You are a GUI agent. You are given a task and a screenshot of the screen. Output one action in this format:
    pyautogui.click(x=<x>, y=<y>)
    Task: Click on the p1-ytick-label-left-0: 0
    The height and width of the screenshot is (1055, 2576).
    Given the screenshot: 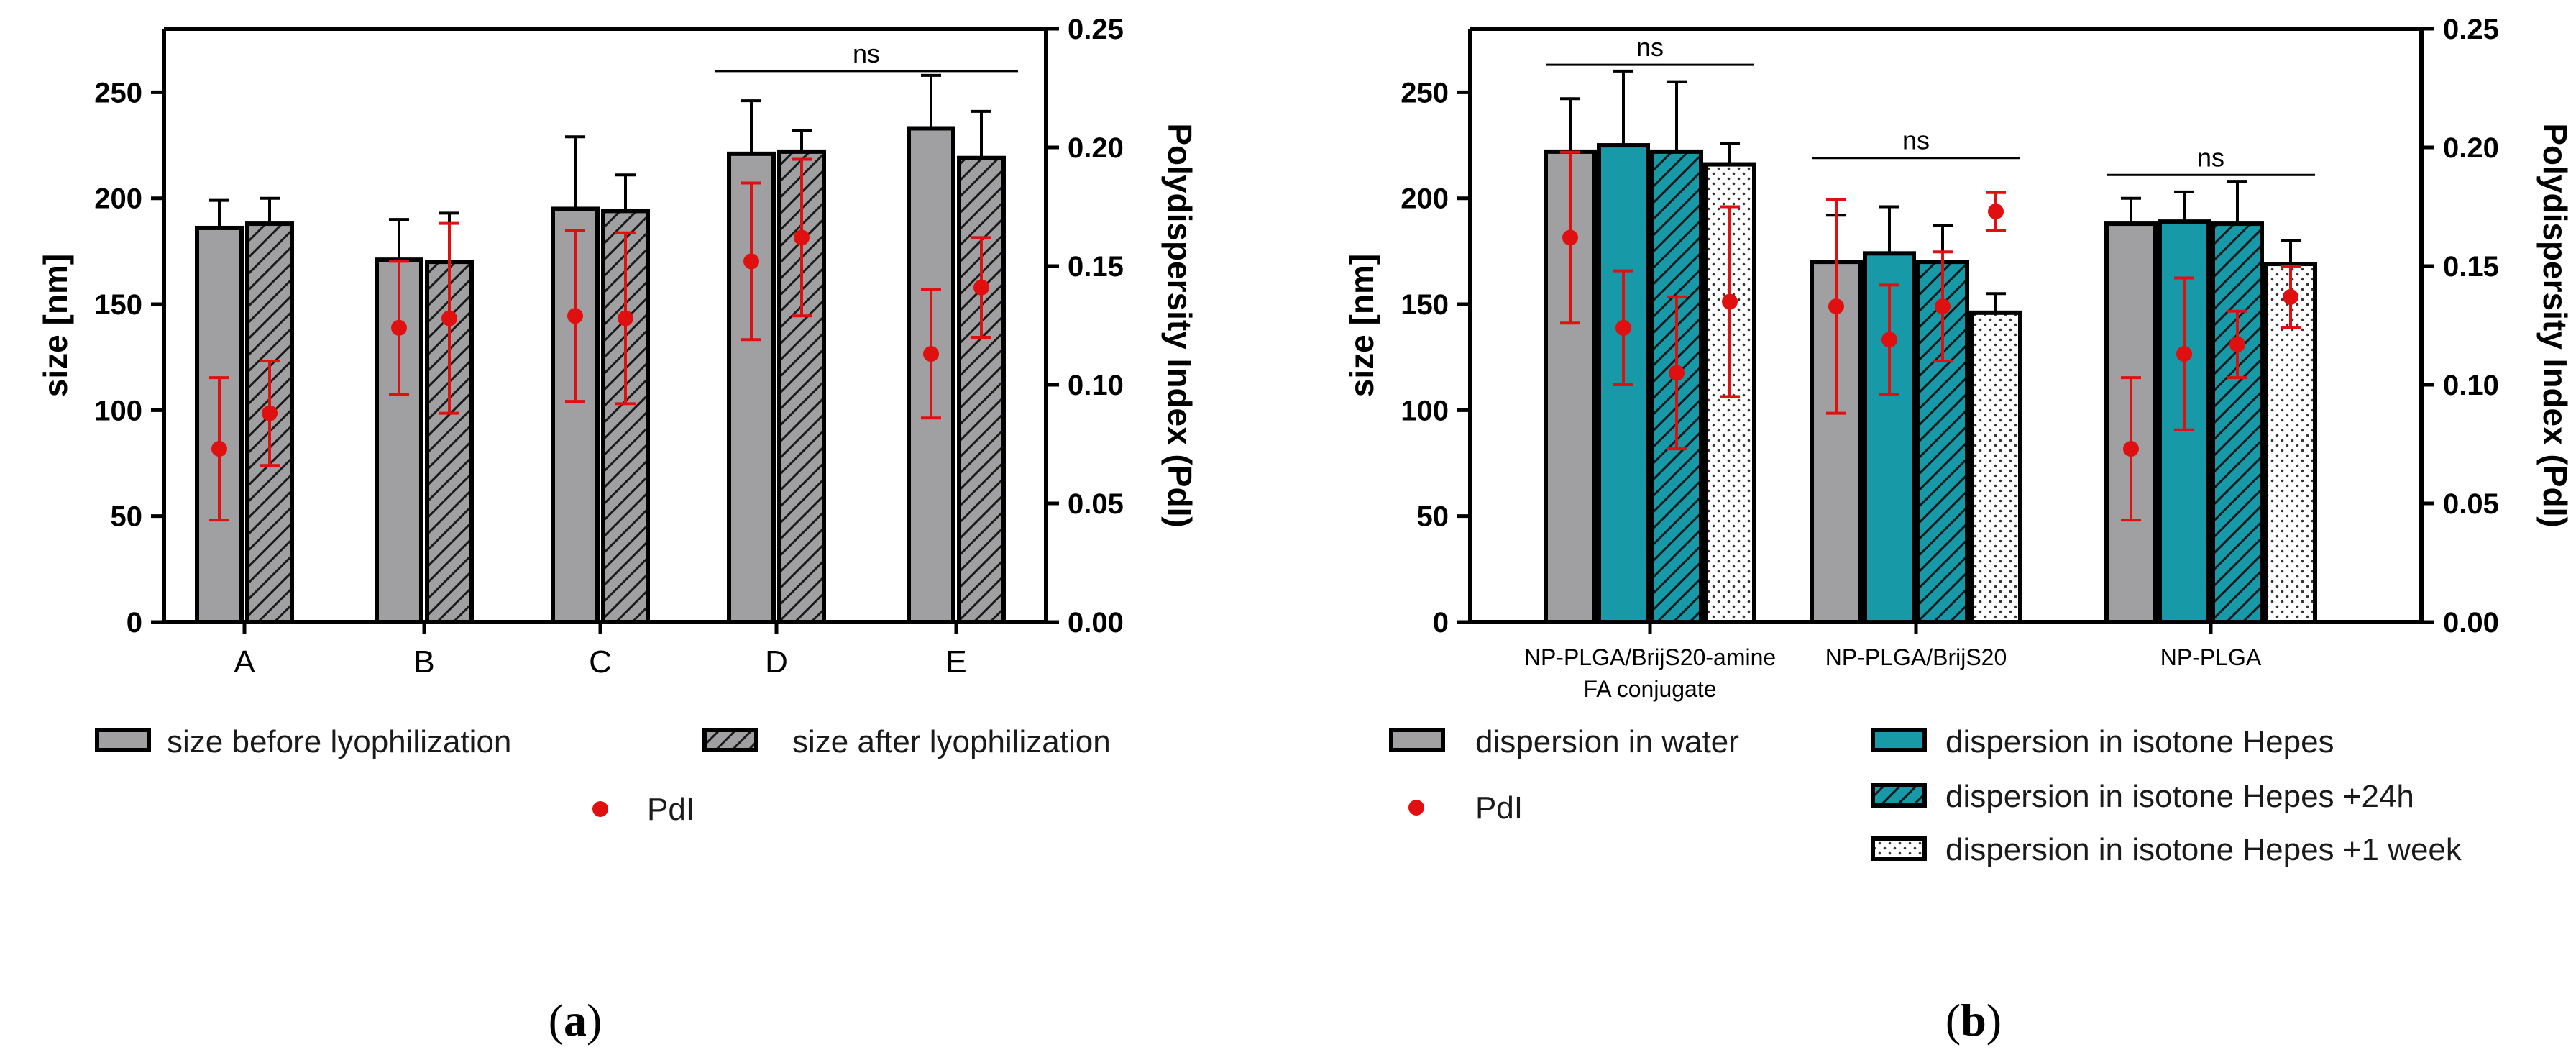 What is the action you would take?
    pyautogui.click(x=134, y=623)
    